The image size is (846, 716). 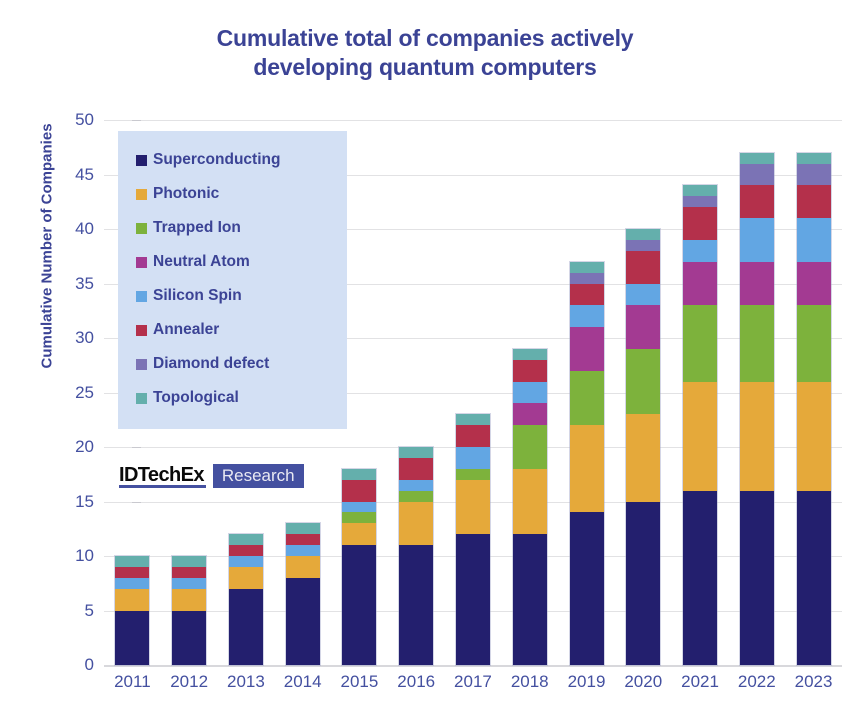 I want to click on legend-item-annealer: Annealer, so click(x=232, y=330).